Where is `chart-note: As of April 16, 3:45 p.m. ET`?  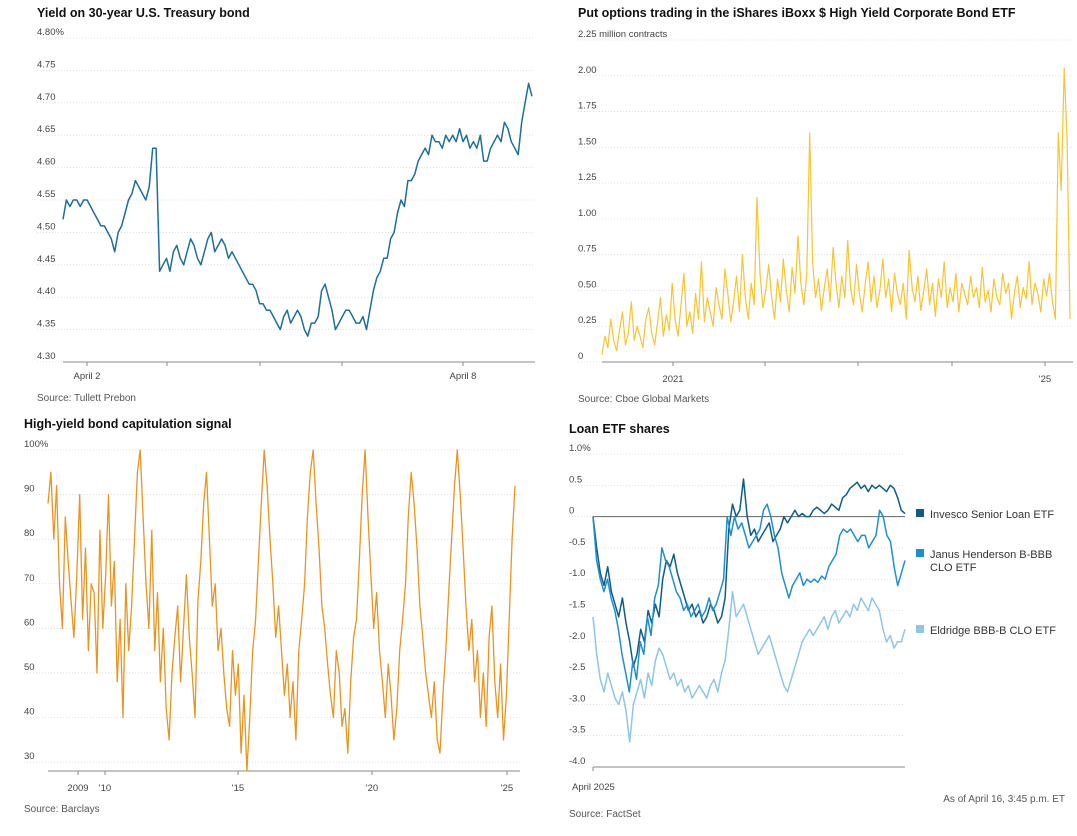
chart-note: As of April 16, 3:45 p.m. ET is located at coordinates (1004, 799).